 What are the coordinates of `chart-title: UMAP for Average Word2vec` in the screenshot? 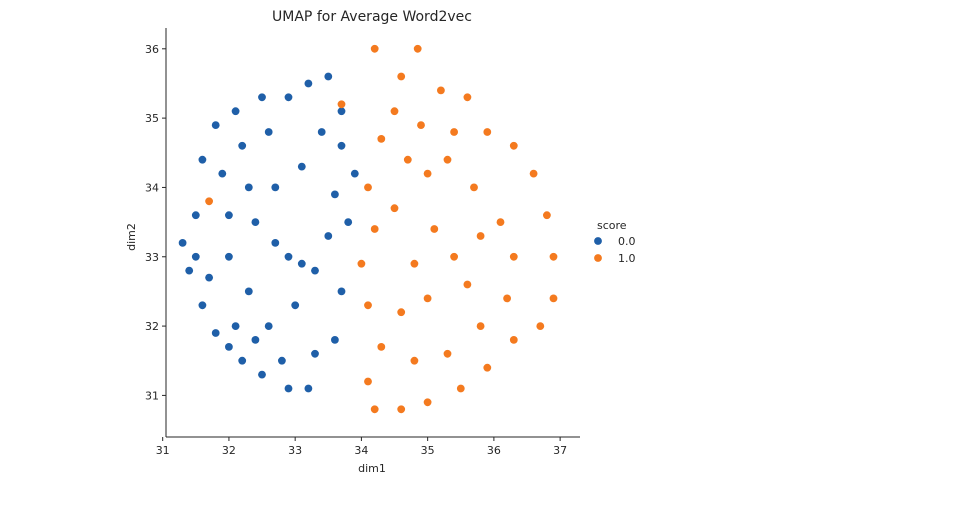 It's located at (372, 17).